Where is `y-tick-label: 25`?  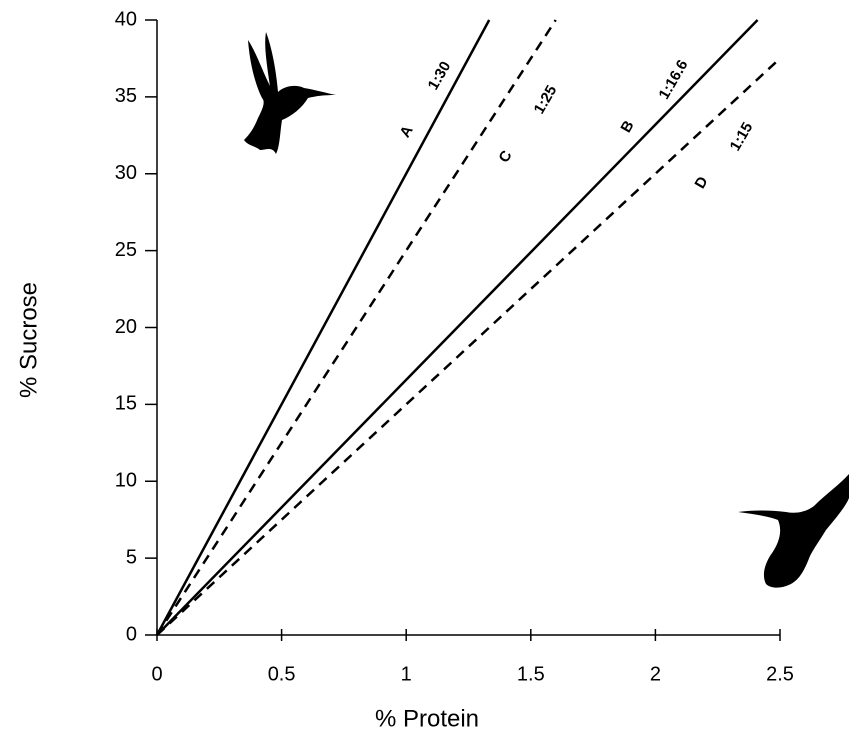
y-tick-label: 25 is located at coordinates (126, 250).